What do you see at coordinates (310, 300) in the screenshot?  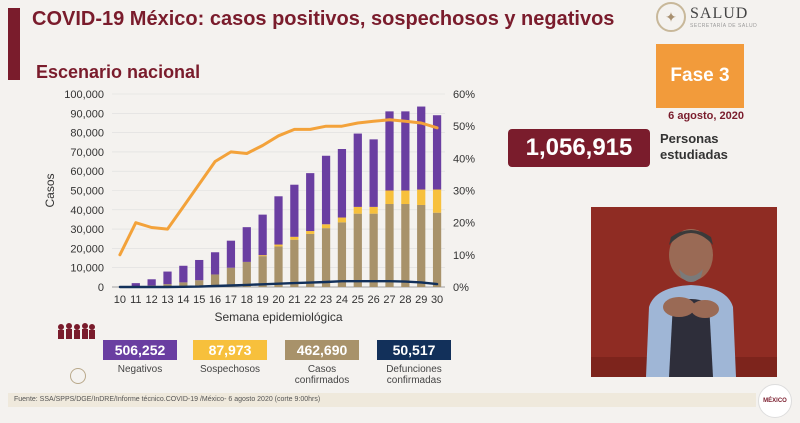 I see `x-tick-label: 22` at bounding box center [310, 300].